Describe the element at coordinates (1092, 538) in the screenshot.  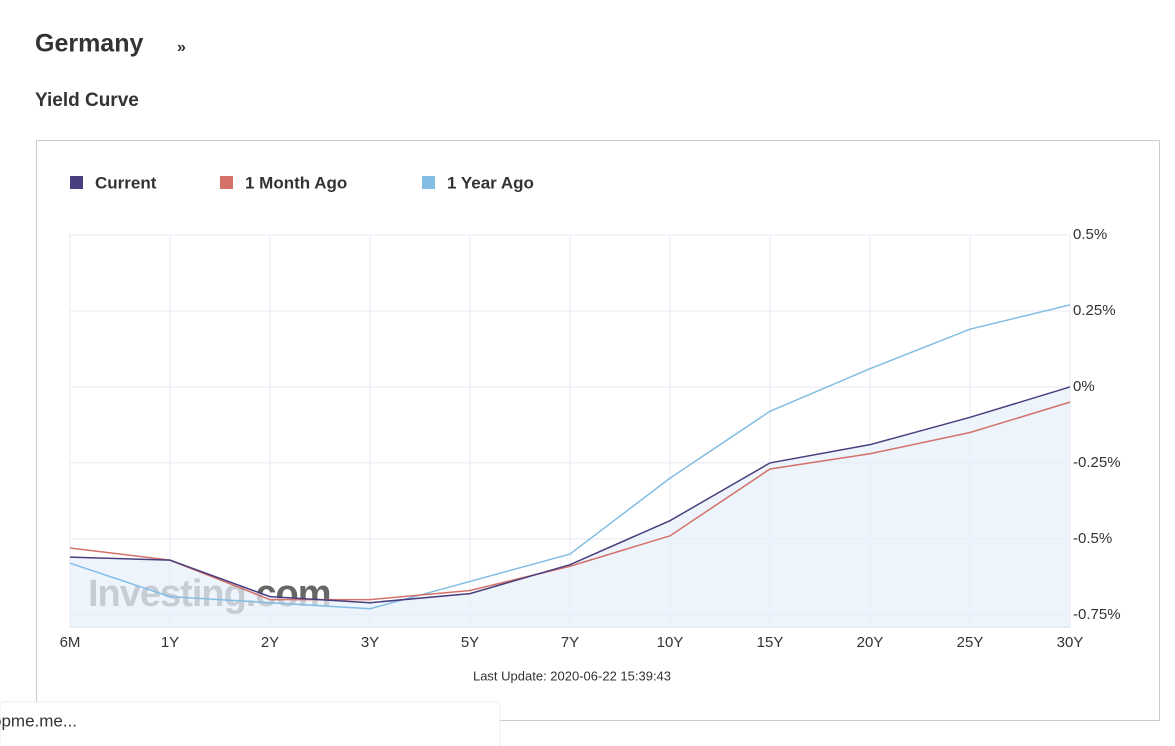
I see `y-tick-label: -0.5%` at that location.